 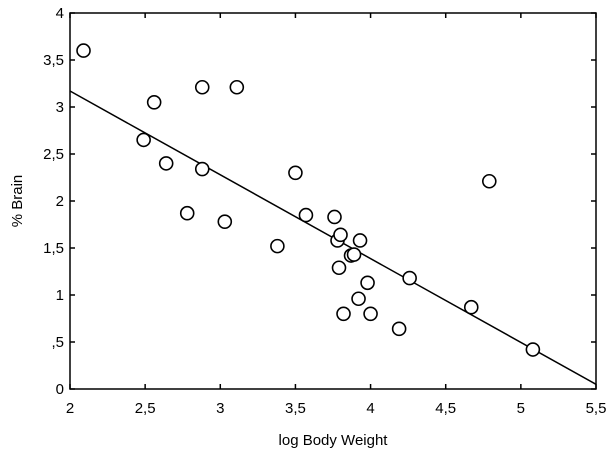 What do you see at coordinates (145, 408) in the screenshot?
I see `x-tick-label: 2,5` at bounding box center [145, 408].